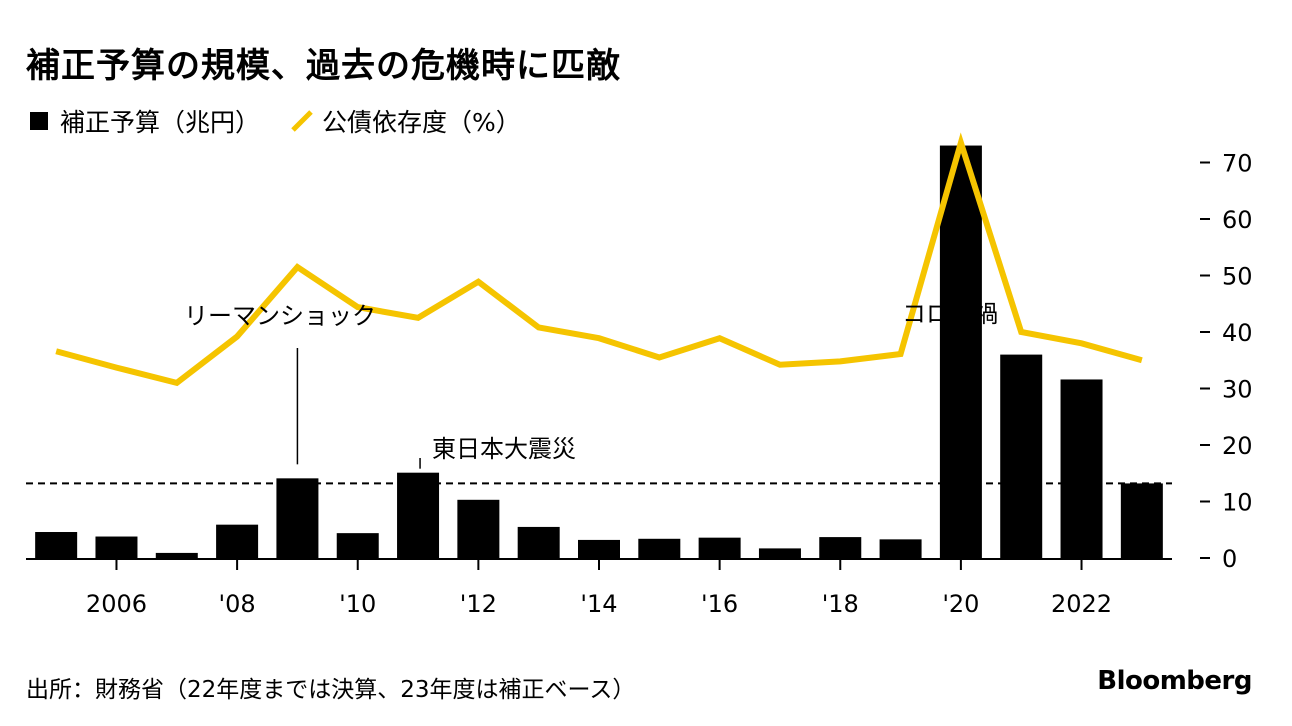 Image resolution: width=1292 pixels, height=726 pixels. What do you see at coordinates (840, 547) in the screenshot?
I see `bar-2018` at bounding box center [840, 547].